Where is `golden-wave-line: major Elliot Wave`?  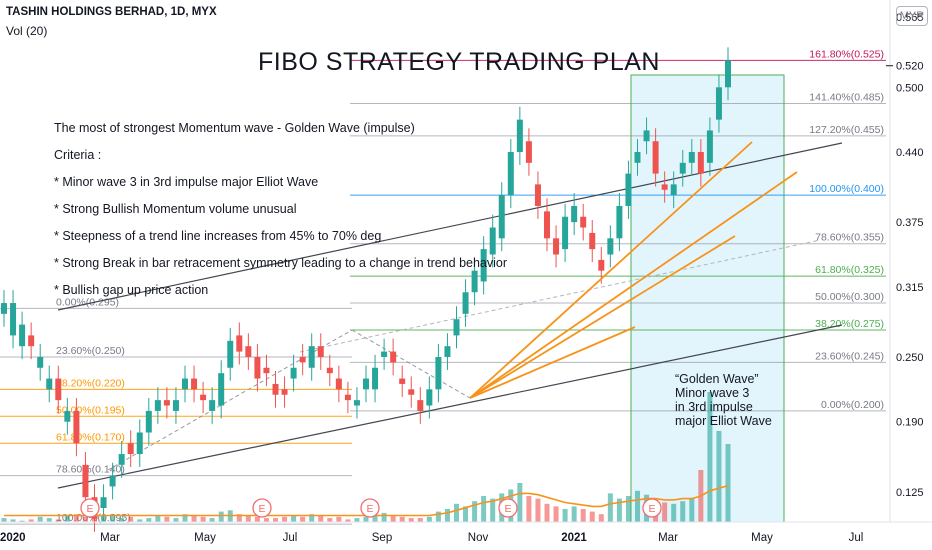
golden-wave-line: major Elliot Wave is located at coordinates (723, 421).